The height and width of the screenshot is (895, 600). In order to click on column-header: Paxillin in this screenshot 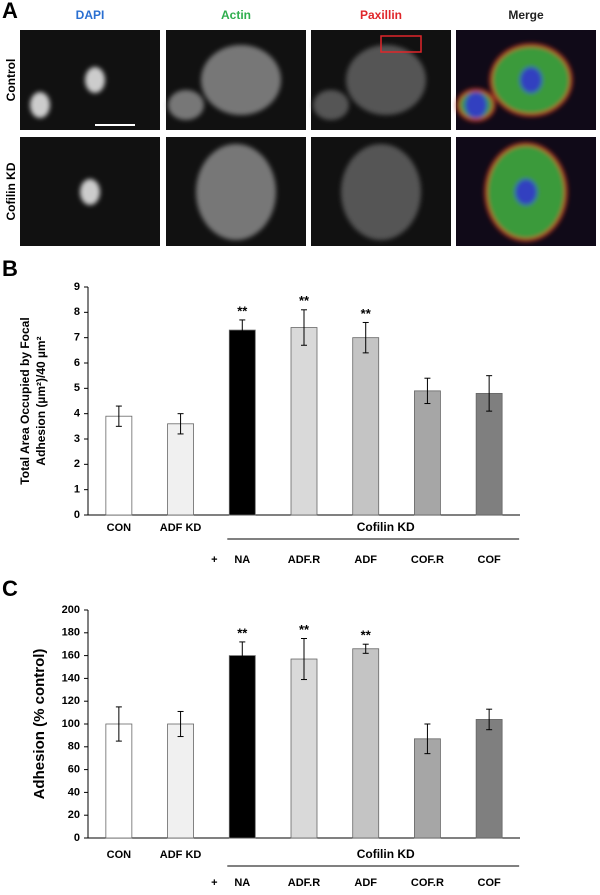, I will do `click(381, 15)`.